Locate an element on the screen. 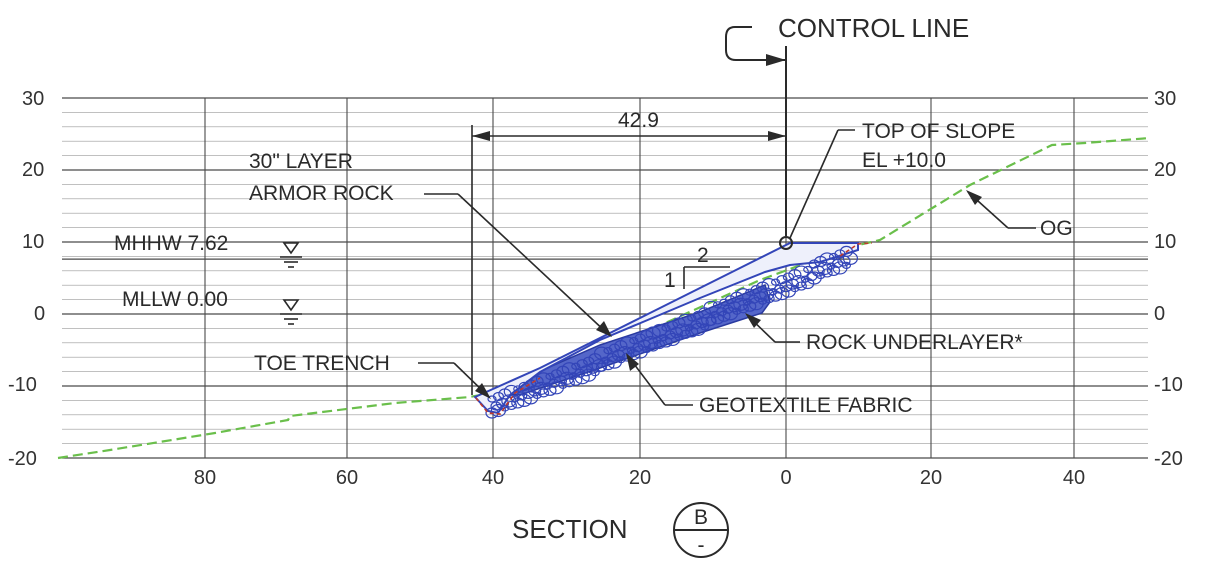 Image resolution: width=1213 pixels, height=563 pixels. x-tick-20-right: 20 is located at coordinates (931, 478).